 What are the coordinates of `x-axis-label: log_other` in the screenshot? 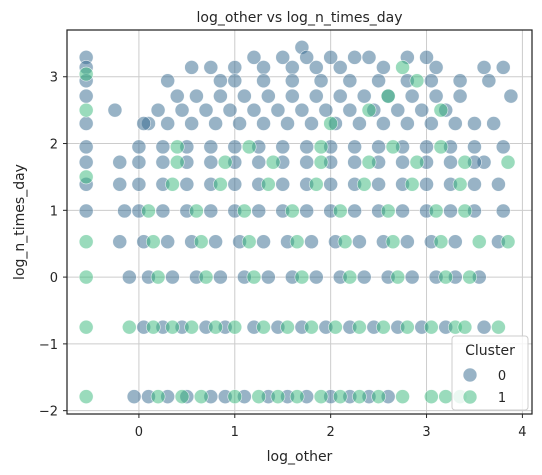 It's located at (300, 457).